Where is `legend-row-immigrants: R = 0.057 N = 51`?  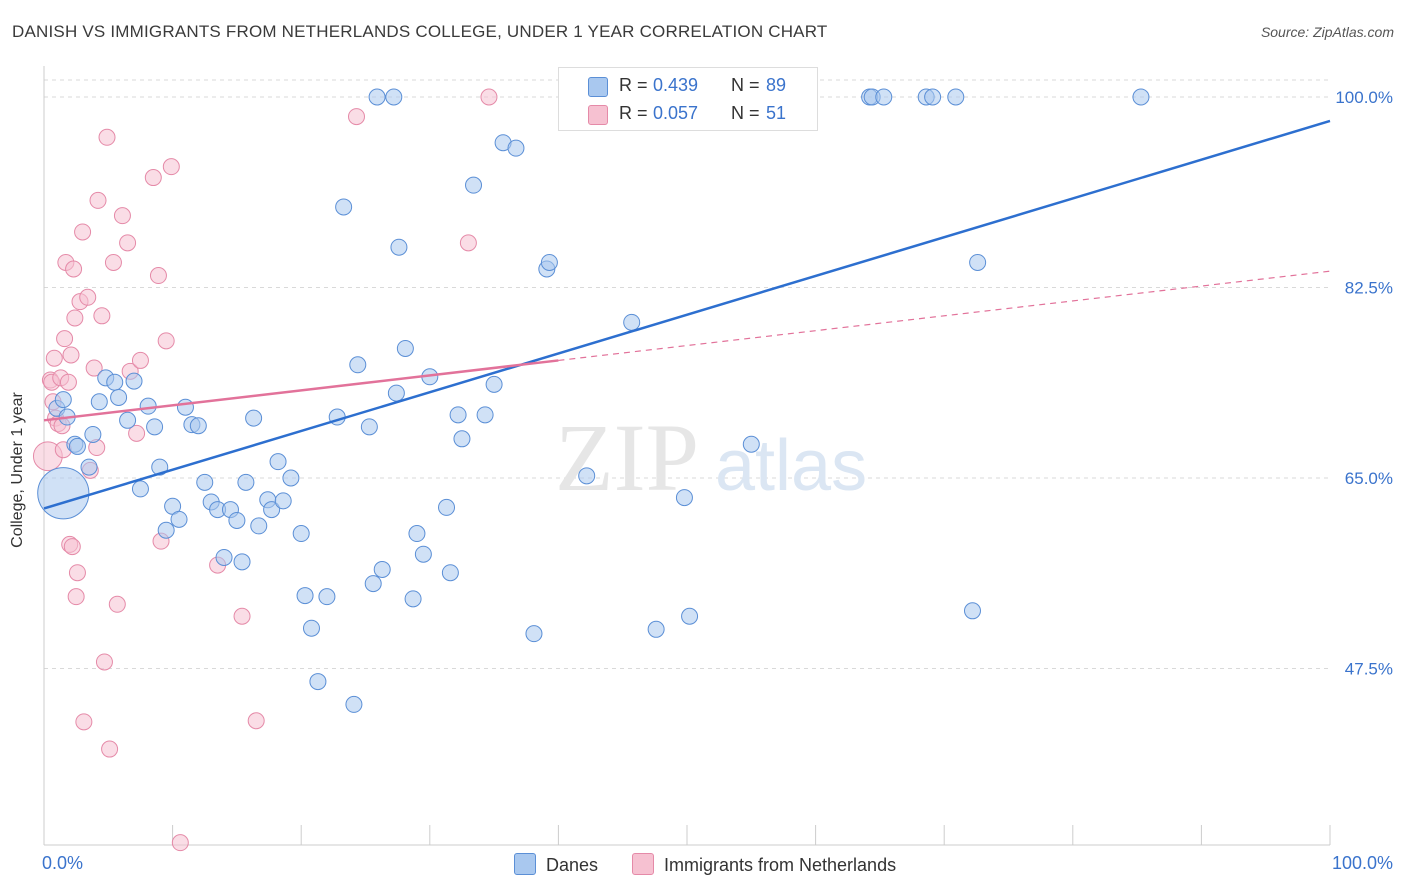 legend-row-immigrants: R = 0.057 N = 51 is located at coordinates (688, 114).